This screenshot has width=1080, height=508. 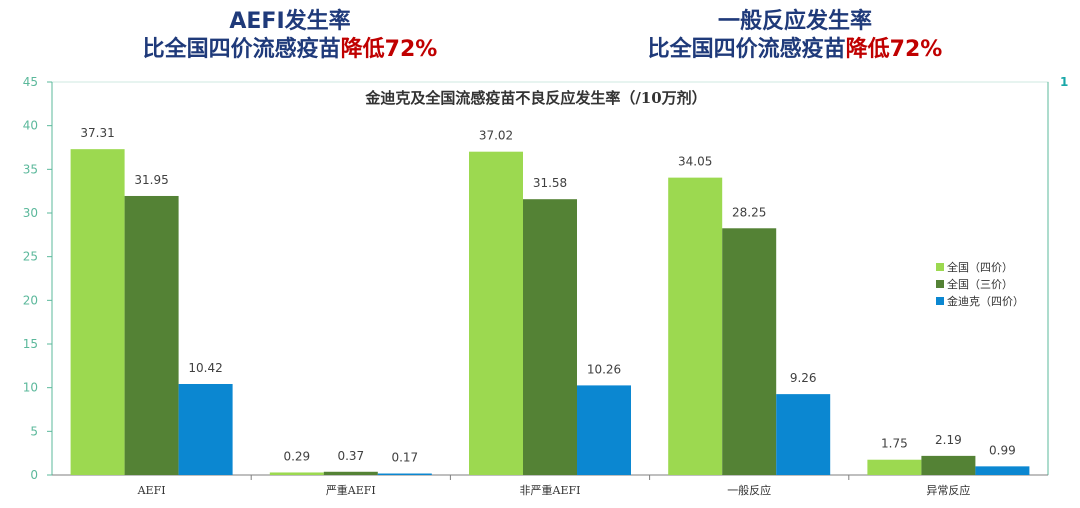 What do you see at coordinates (30, 213) in the screenshot?
I see `y-tick-label: 30` at bounding box center [30, 213].